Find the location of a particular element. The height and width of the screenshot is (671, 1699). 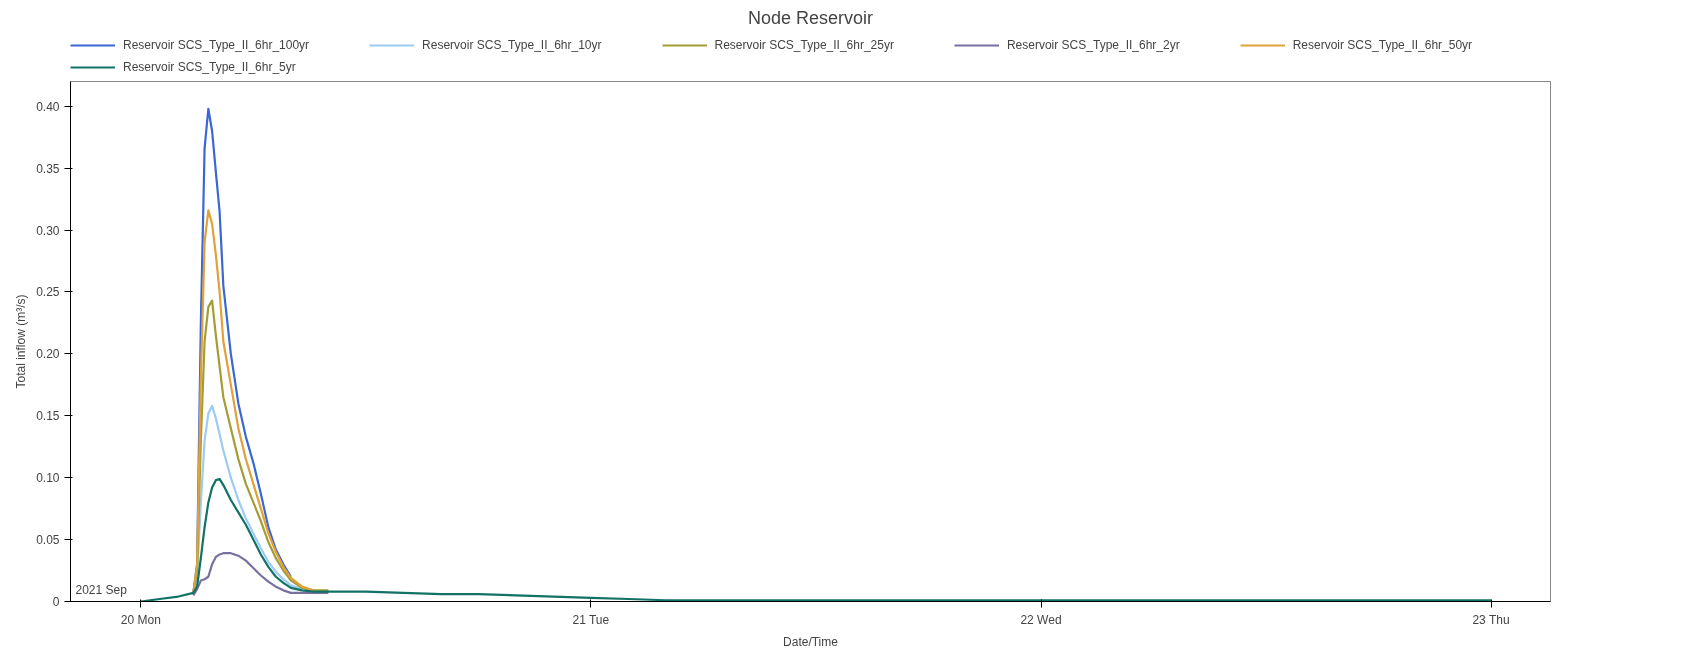

y-tick-label: 0 is located at coordinates (56, 602).